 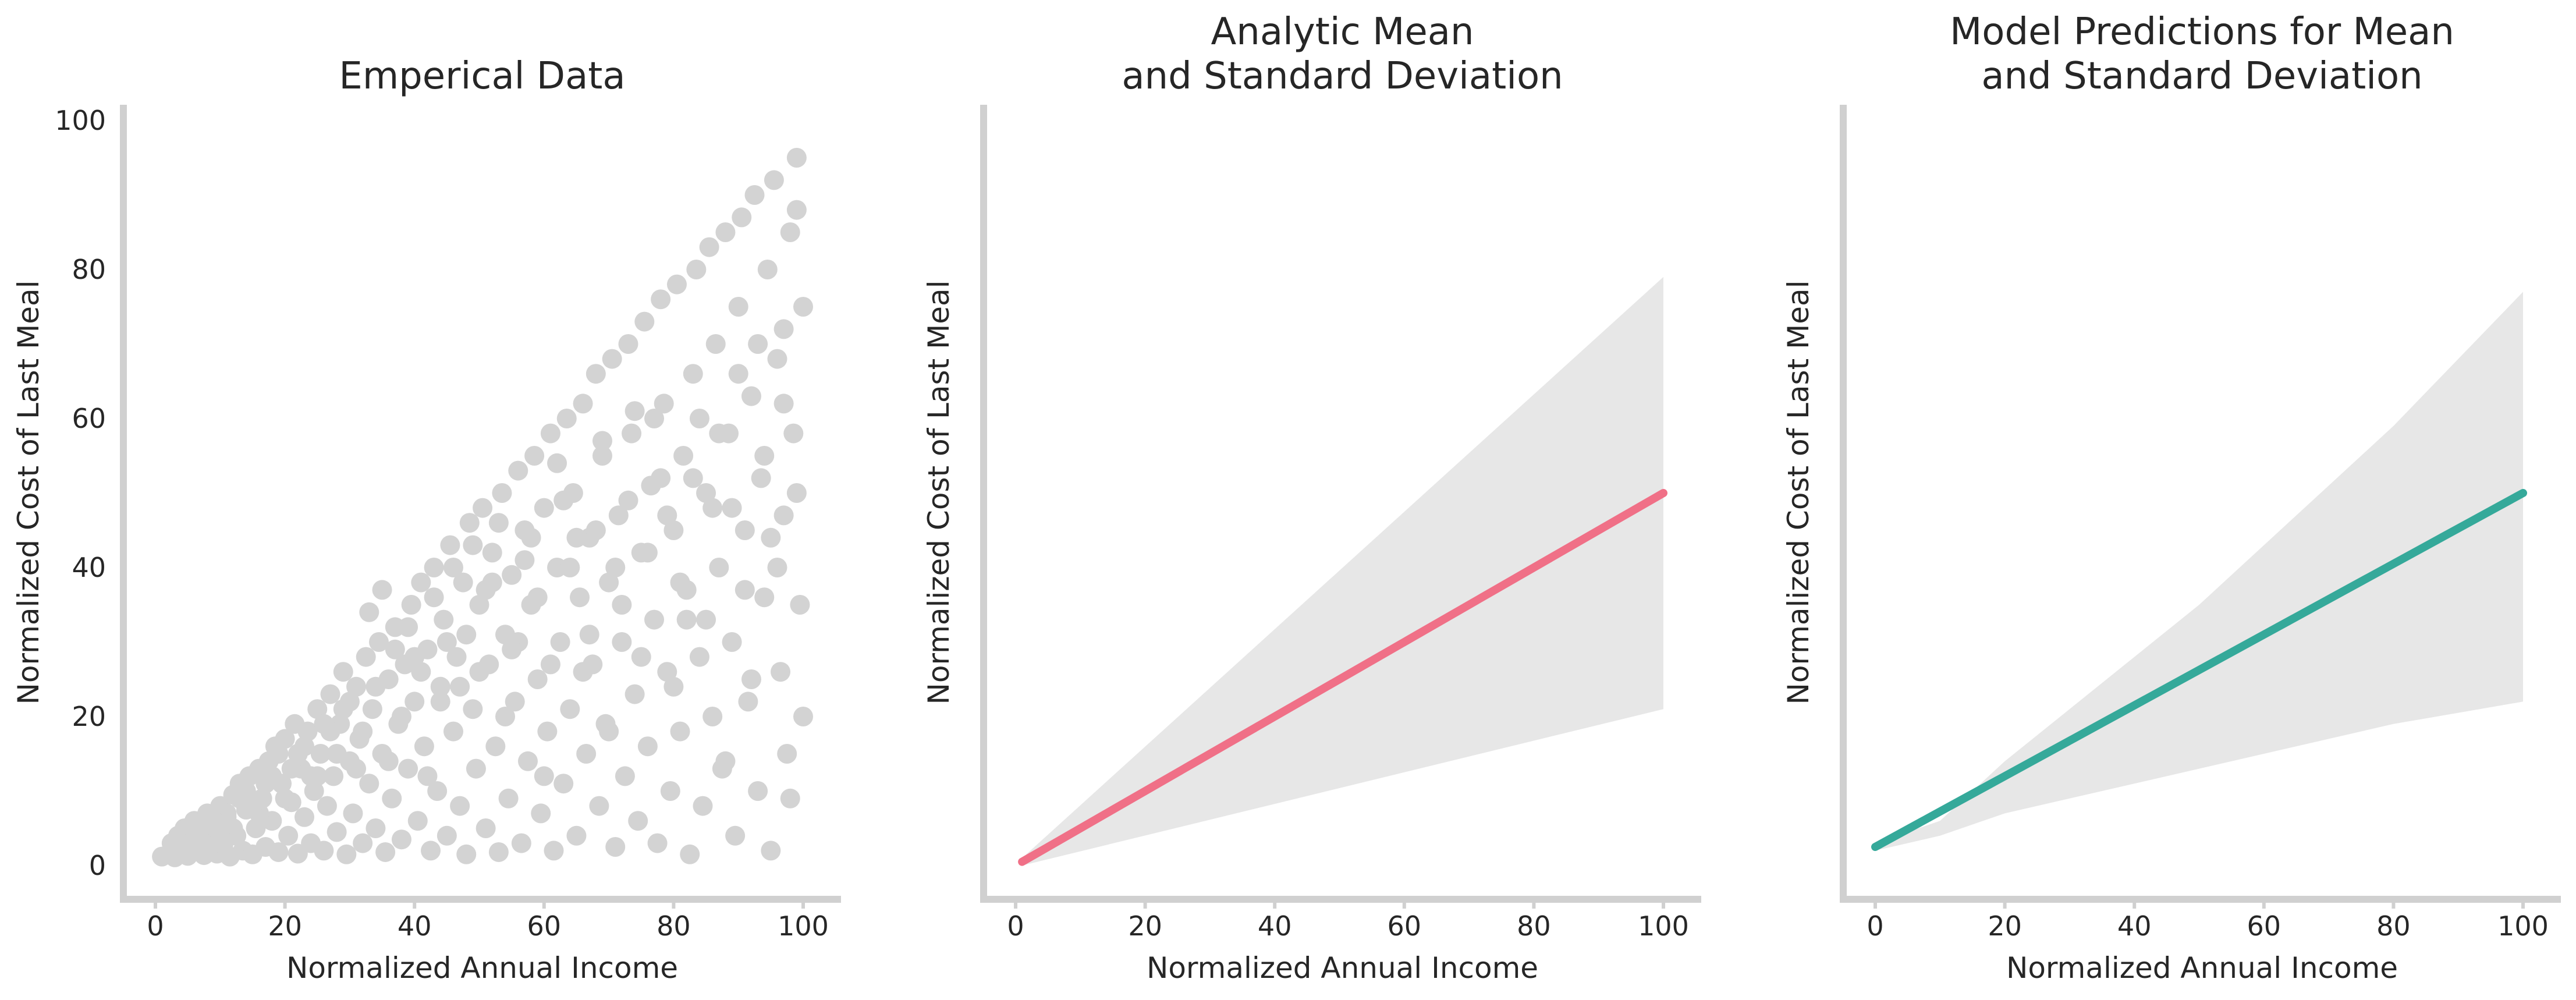 What do you see at coordinates (1343, 32) in the screenshot?
I see `chart-title: Analytic Mean` at bounding box center [1343, 32].